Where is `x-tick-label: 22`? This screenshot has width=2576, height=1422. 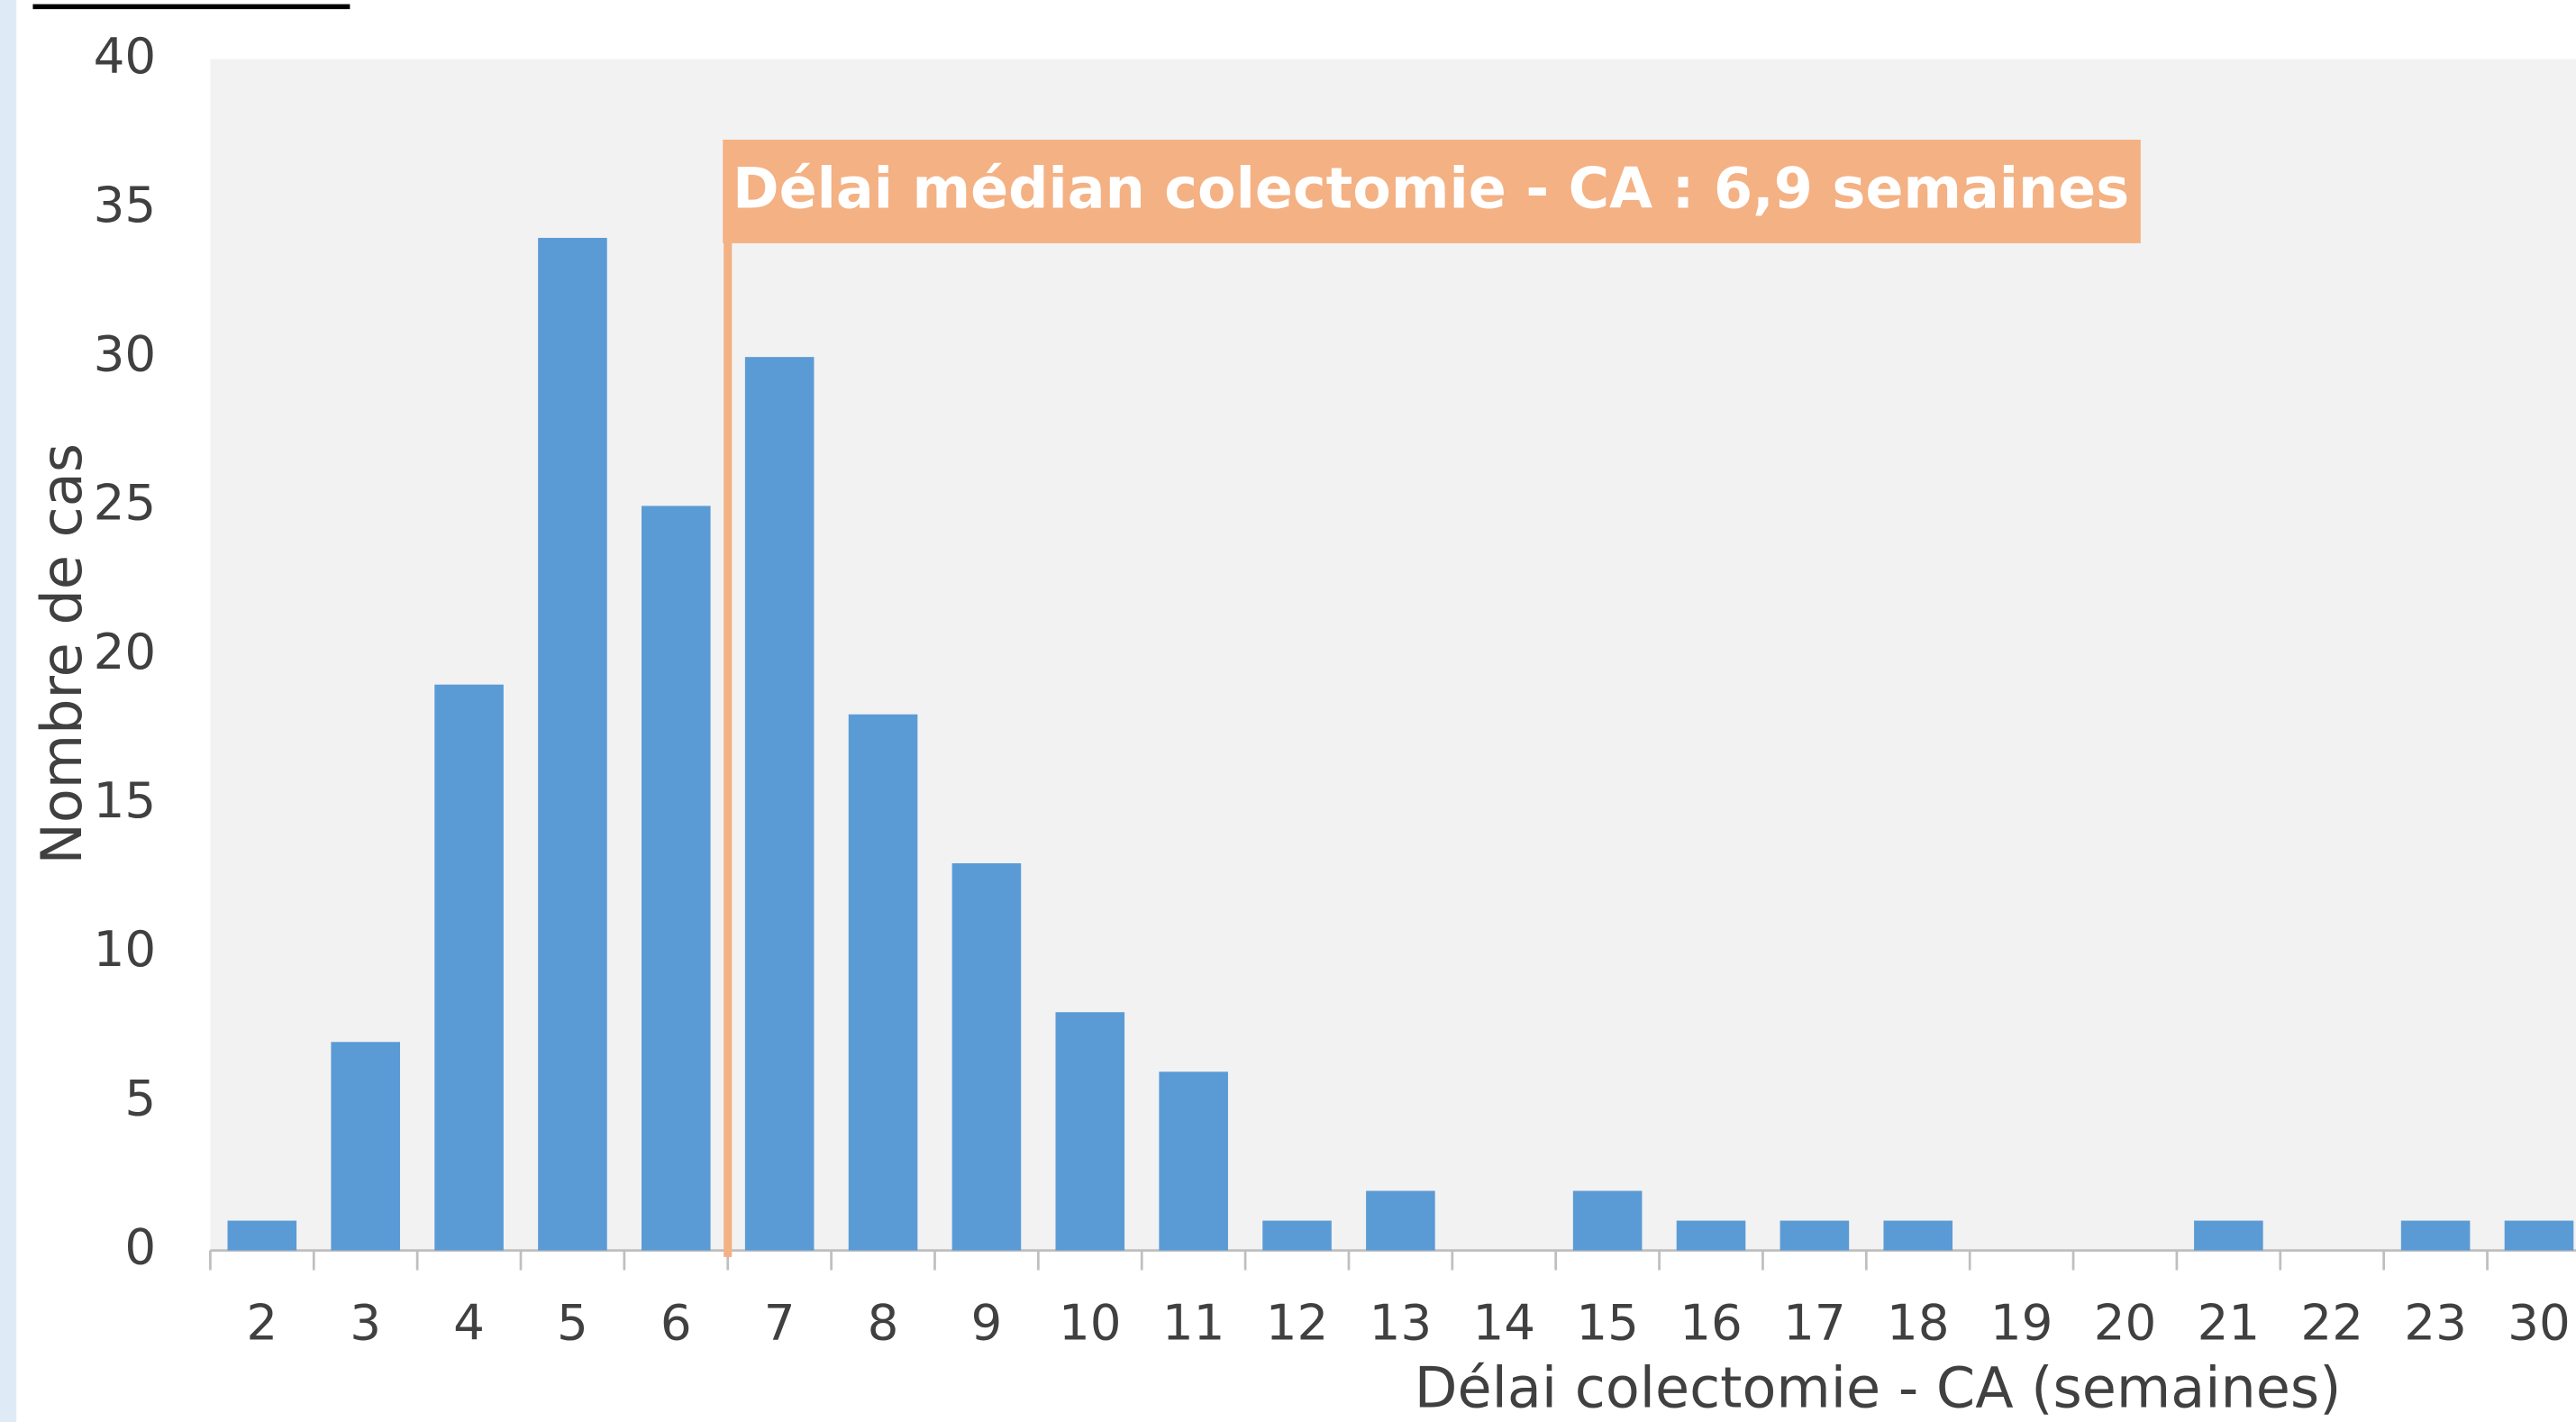 x-tick-label: 22 is located at coordinates (2331, 1323).